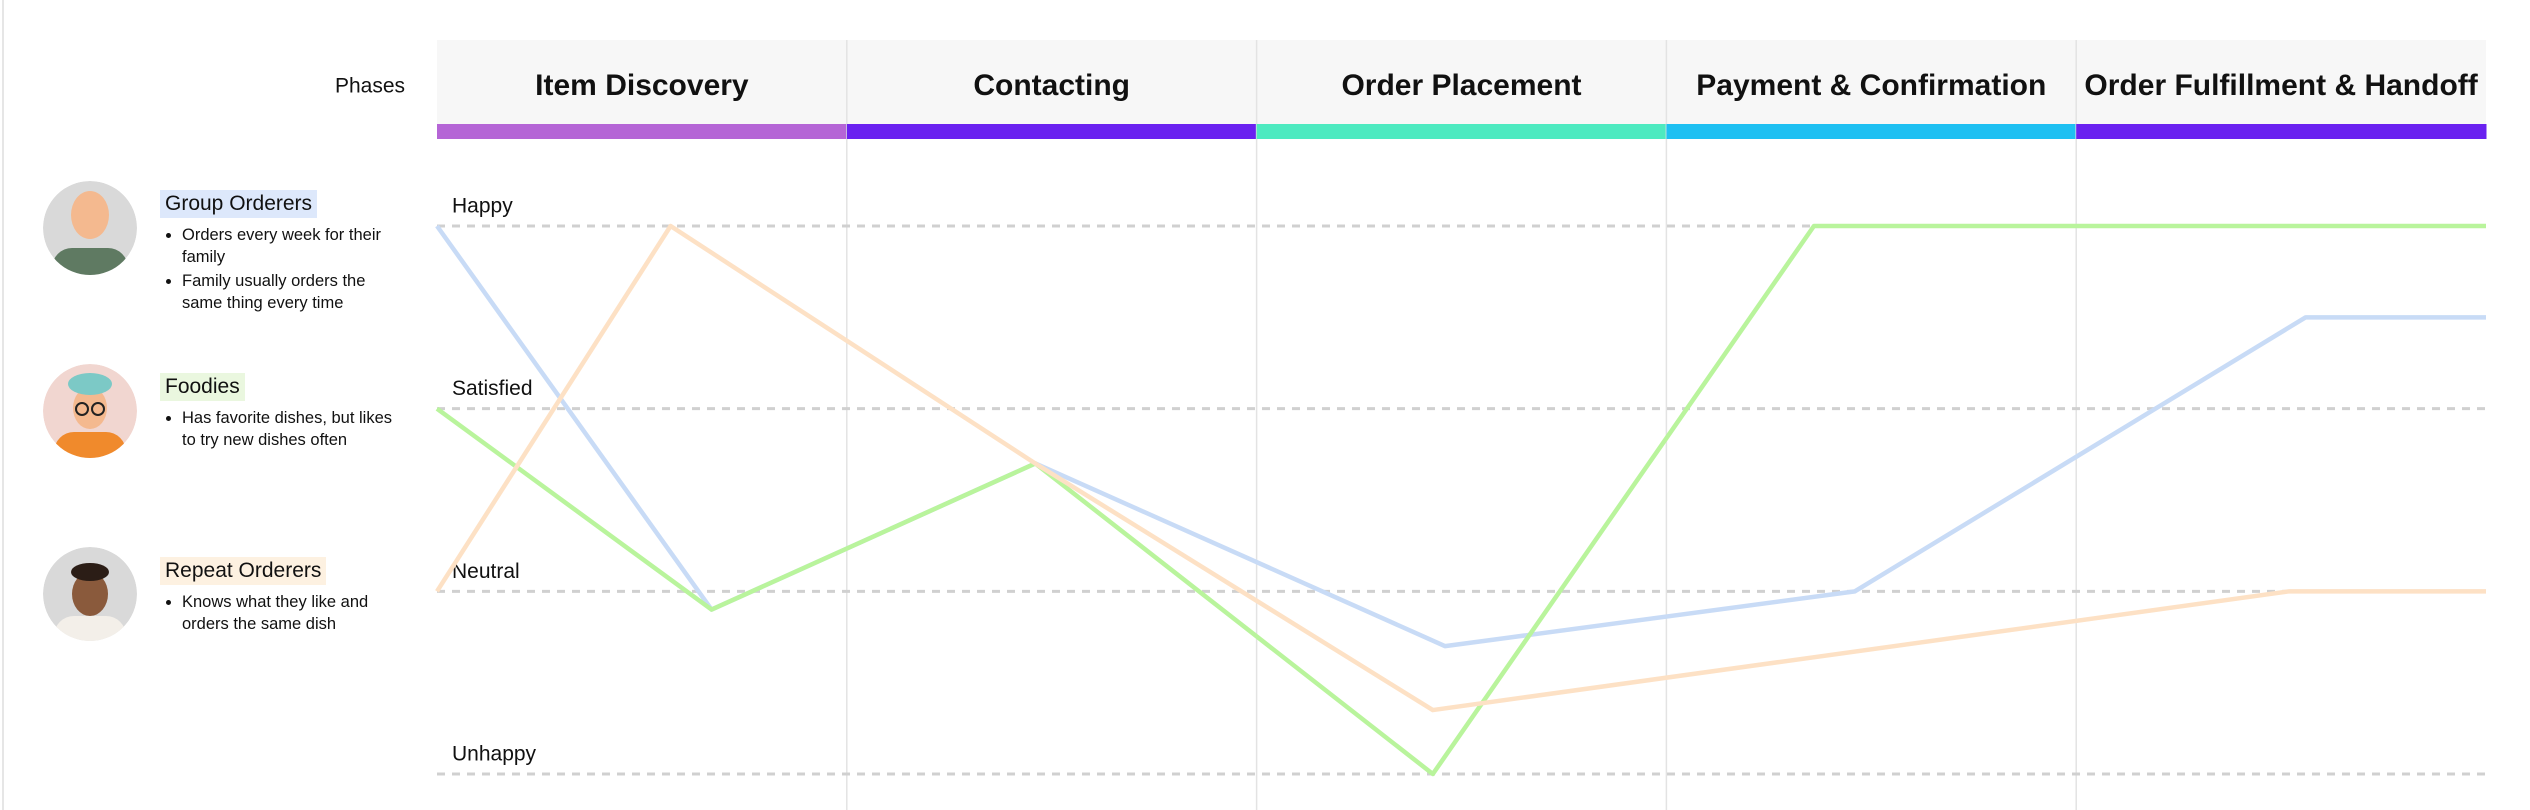  I want to click on level-label: Satisfied, so click(492, 388).